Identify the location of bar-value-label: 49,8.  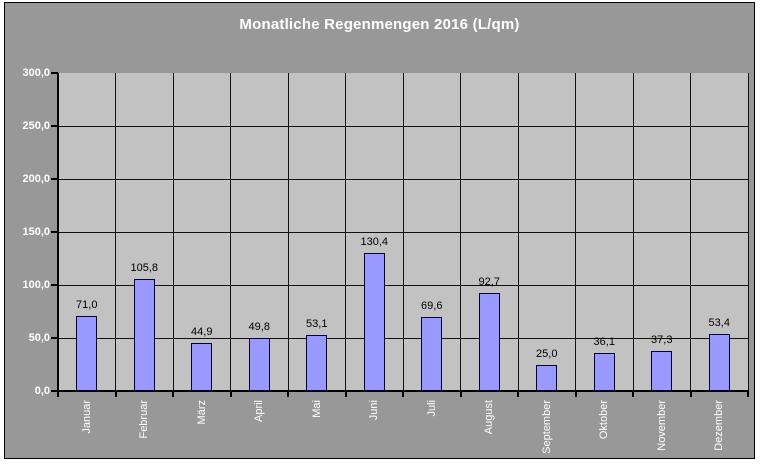
(259, 327).